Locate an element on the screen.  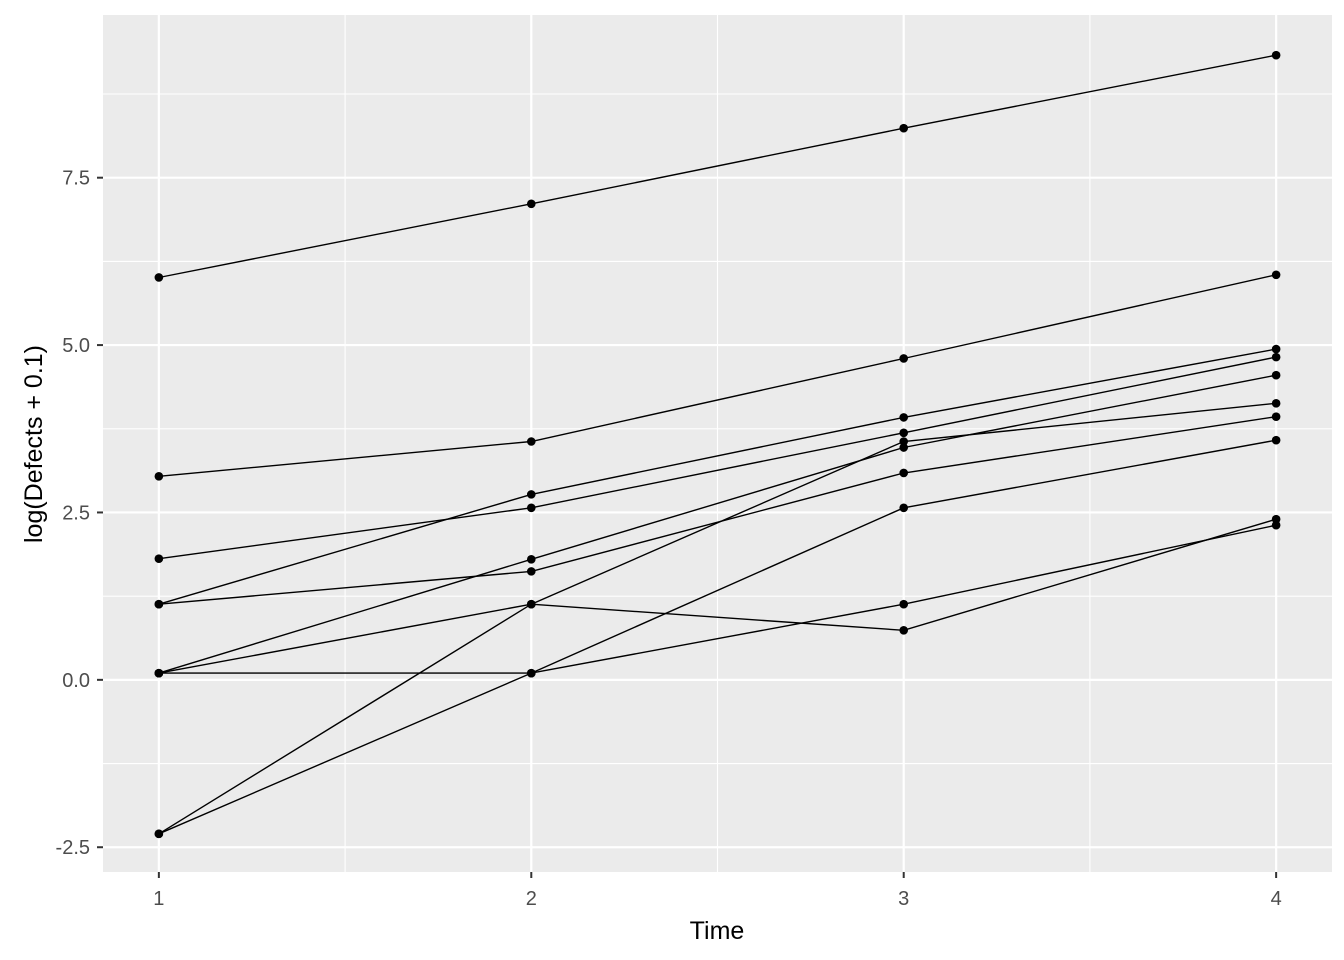
x-axis: 1 2 3 4 is located at coordinates (717, 891).